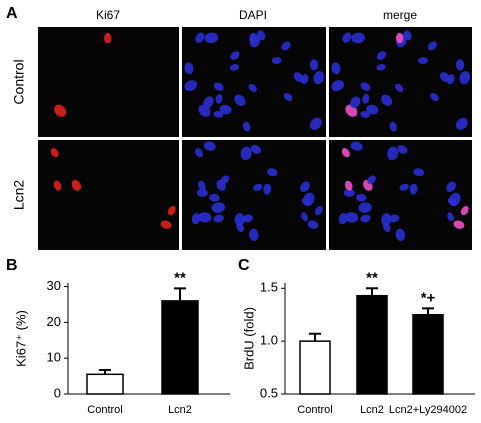 The height and width of the screenshot is (423, 481). Describe the element at coordinates (428, 410) in the screenshot. I see `x-tick-label: Lcn2+Ly294002` at that location.